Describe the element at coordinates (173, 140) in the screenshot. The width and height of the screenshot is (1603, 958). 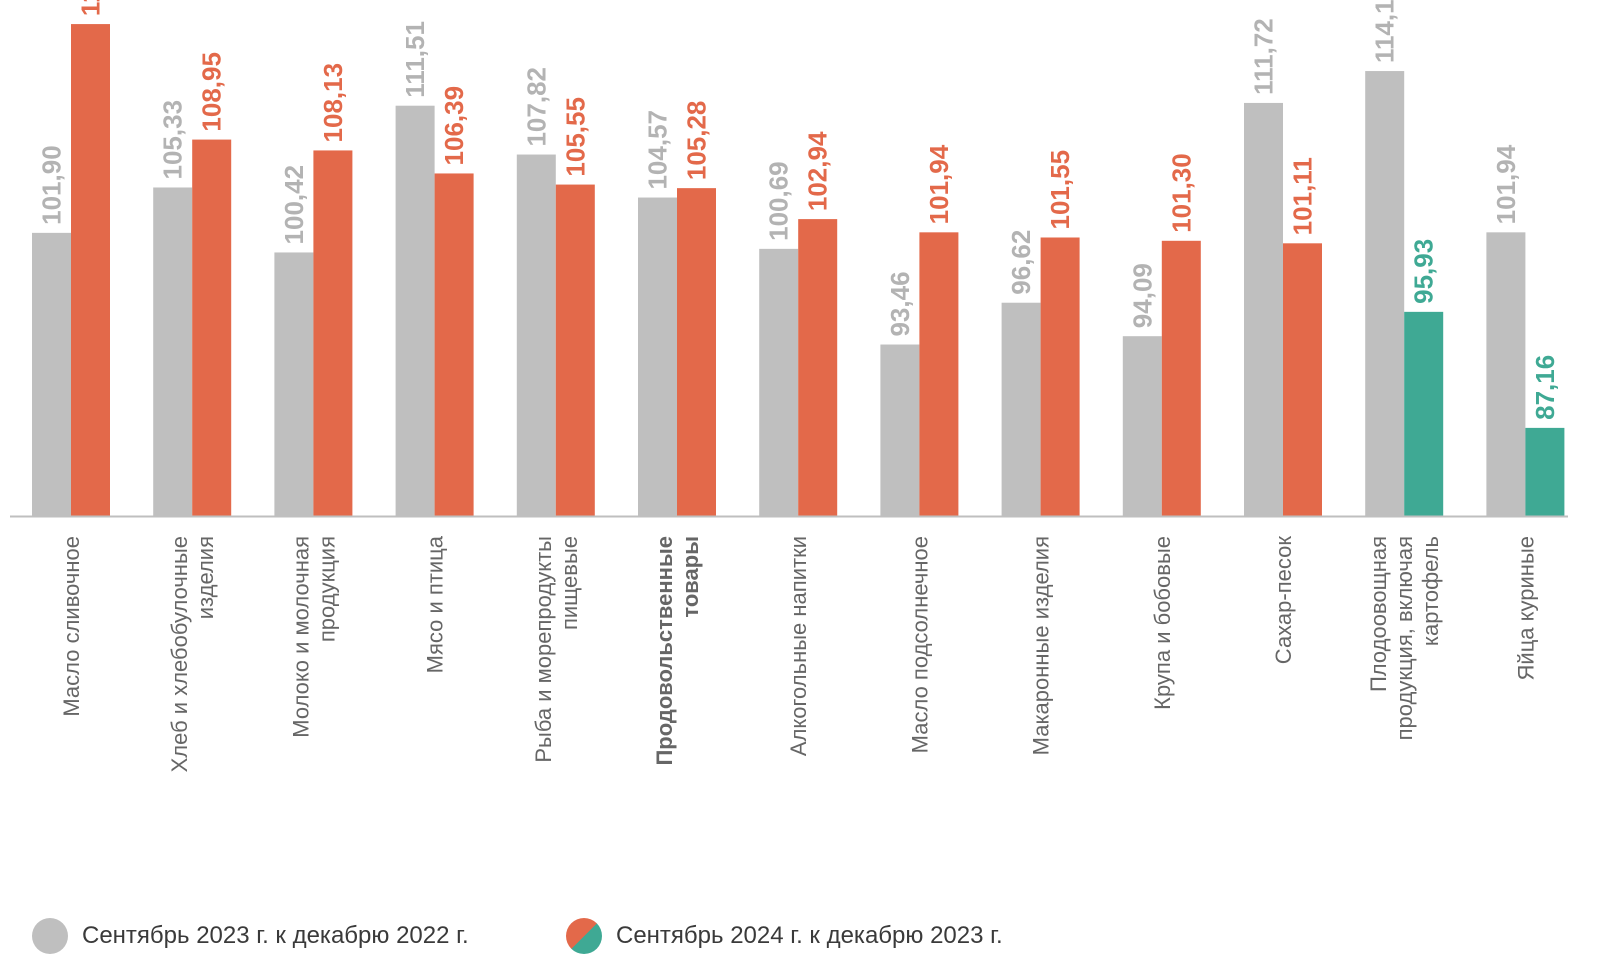
I see `value-label-2023: 105,33` at that location.